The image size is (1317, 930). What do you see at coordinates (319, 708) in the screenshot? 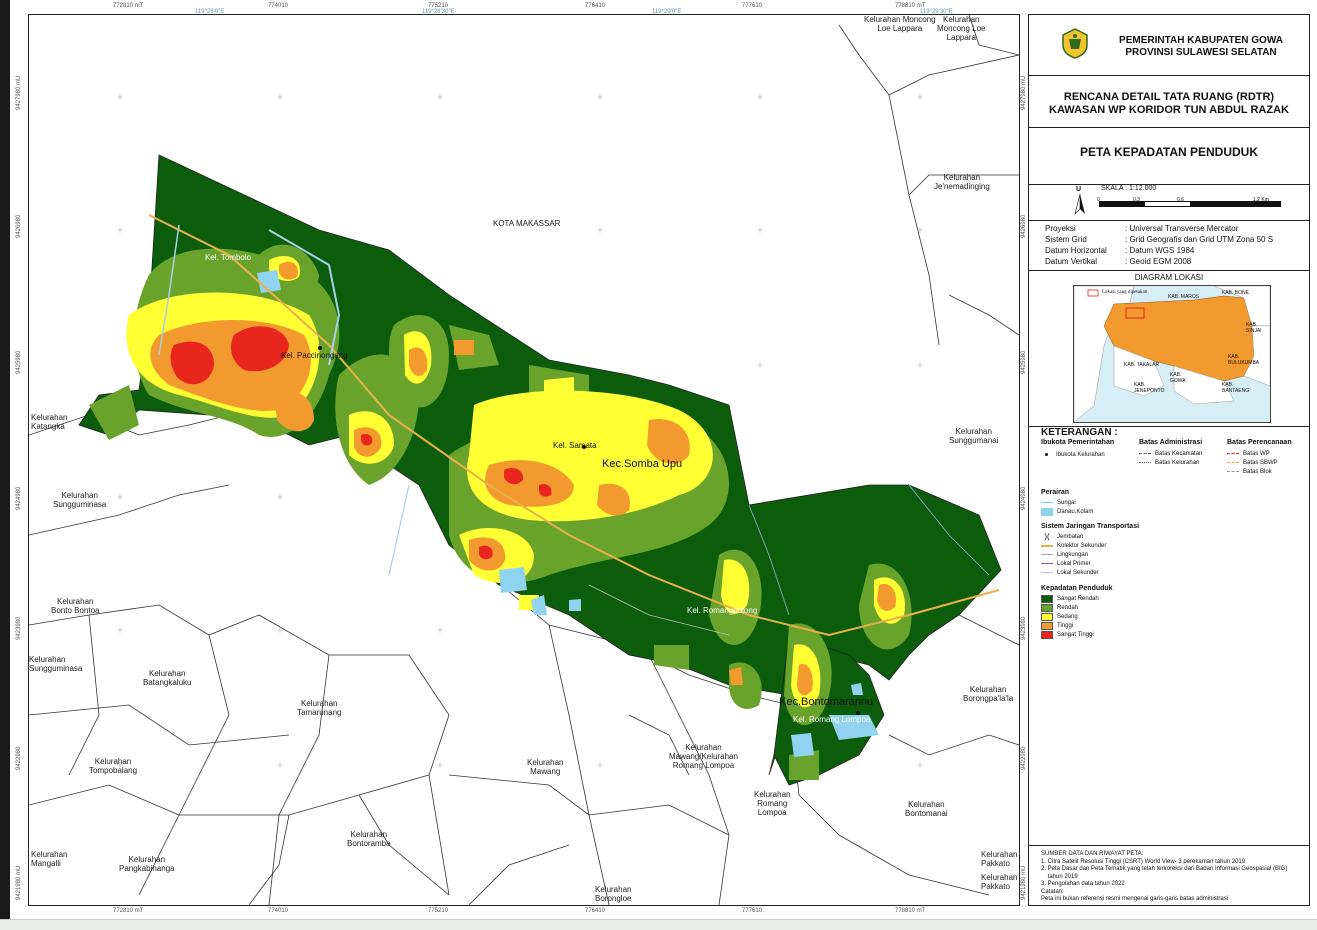
I see `label-tamarunang: Kelurahan Tamarunang` at bounding box center [319, 708].